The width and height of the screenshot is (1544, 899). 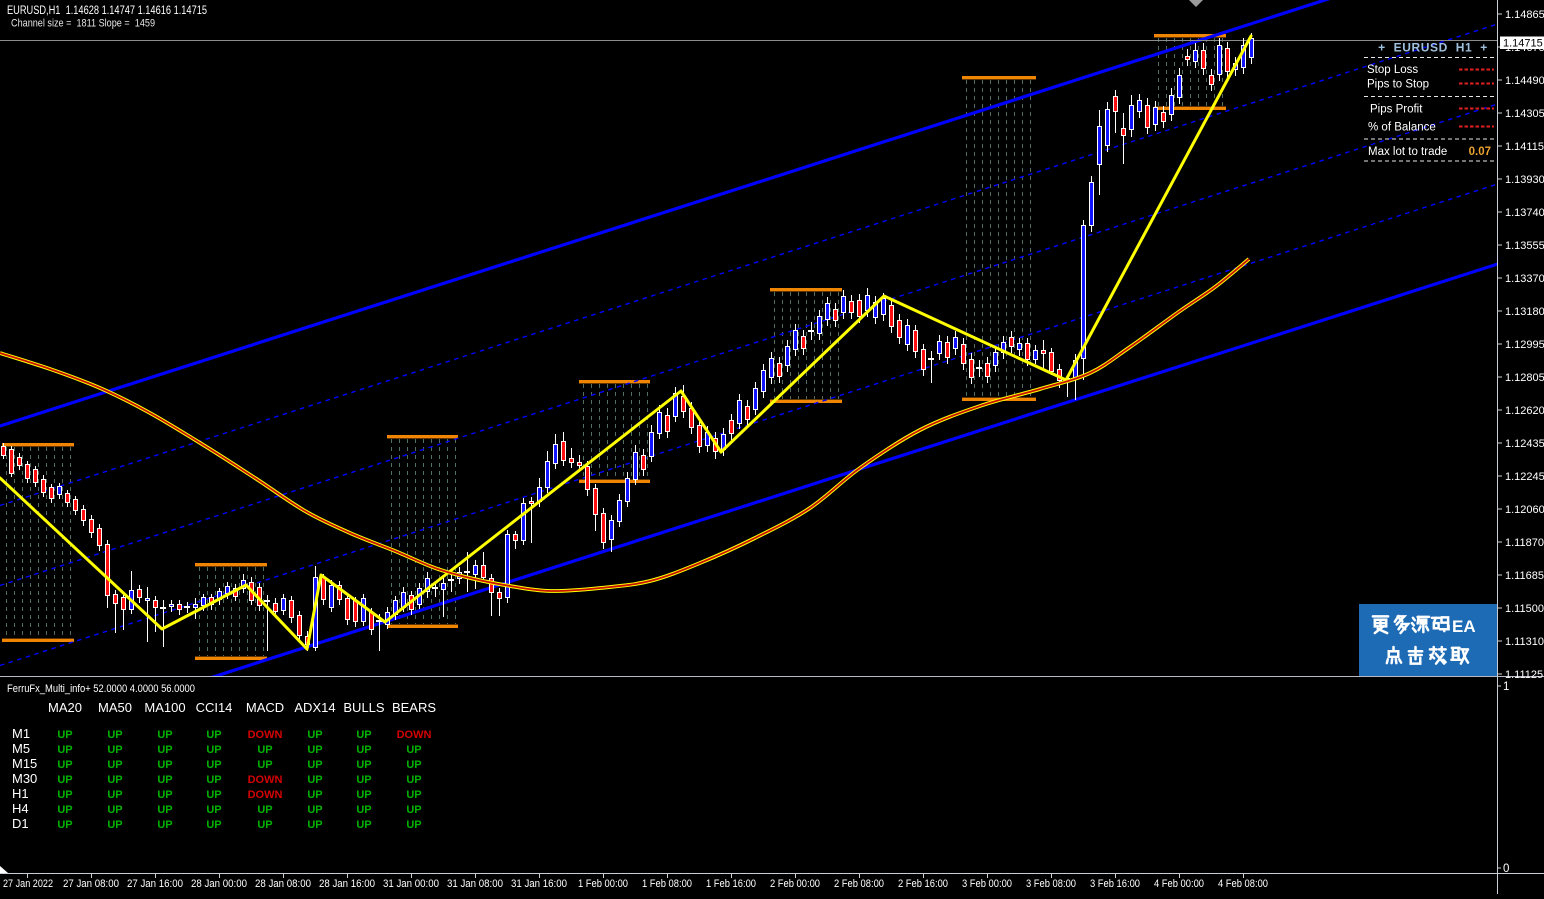 I want to click on svg-text: M1, so click(x=21, y=733).